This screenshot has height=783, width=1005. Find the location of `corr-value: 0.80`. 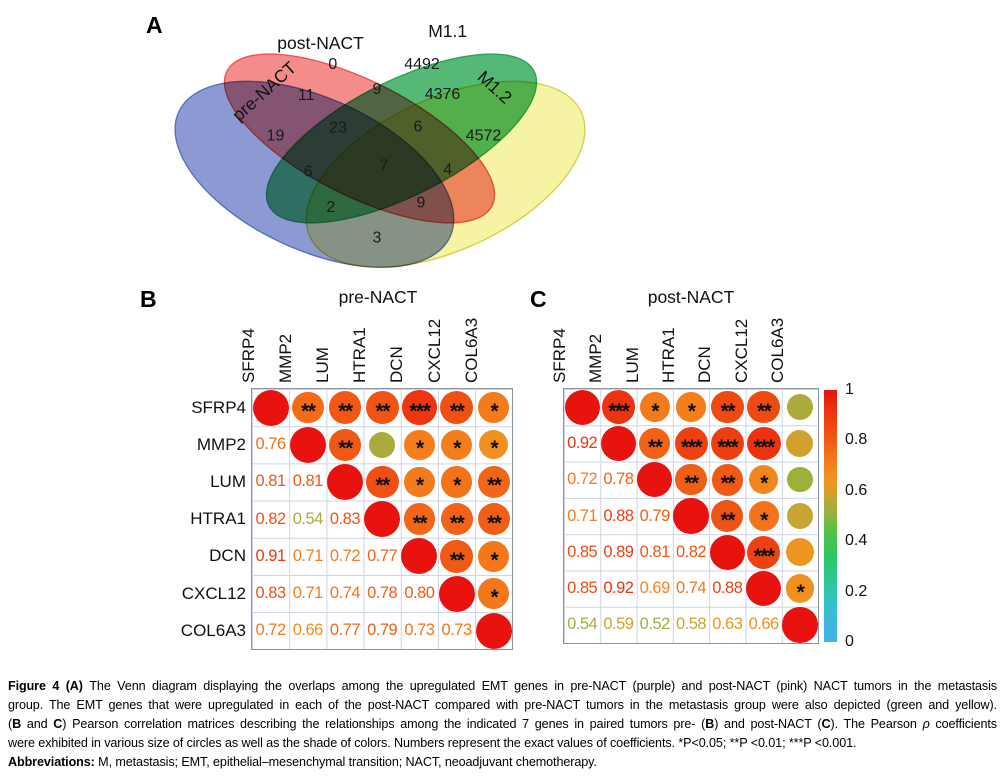

corr-value: 0.80 is located at coordinates (419, 593).